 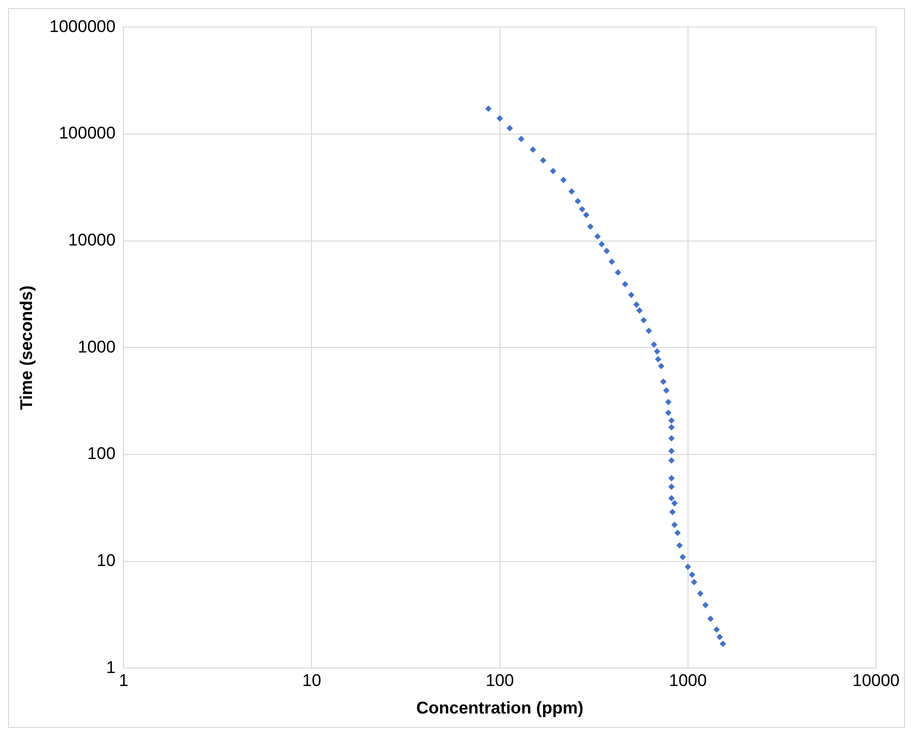 I want to click on x-tick-label: 10, so click(x=312, y=680).